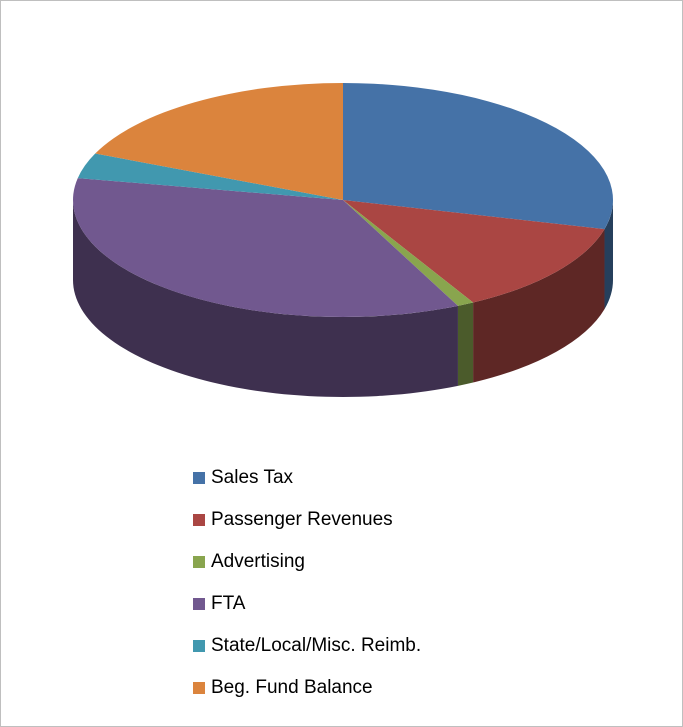 Image resolution: width=683 pixels, height=727 pixels. I want to click on legend-label: Passenger Revenues, so click(302, 519).